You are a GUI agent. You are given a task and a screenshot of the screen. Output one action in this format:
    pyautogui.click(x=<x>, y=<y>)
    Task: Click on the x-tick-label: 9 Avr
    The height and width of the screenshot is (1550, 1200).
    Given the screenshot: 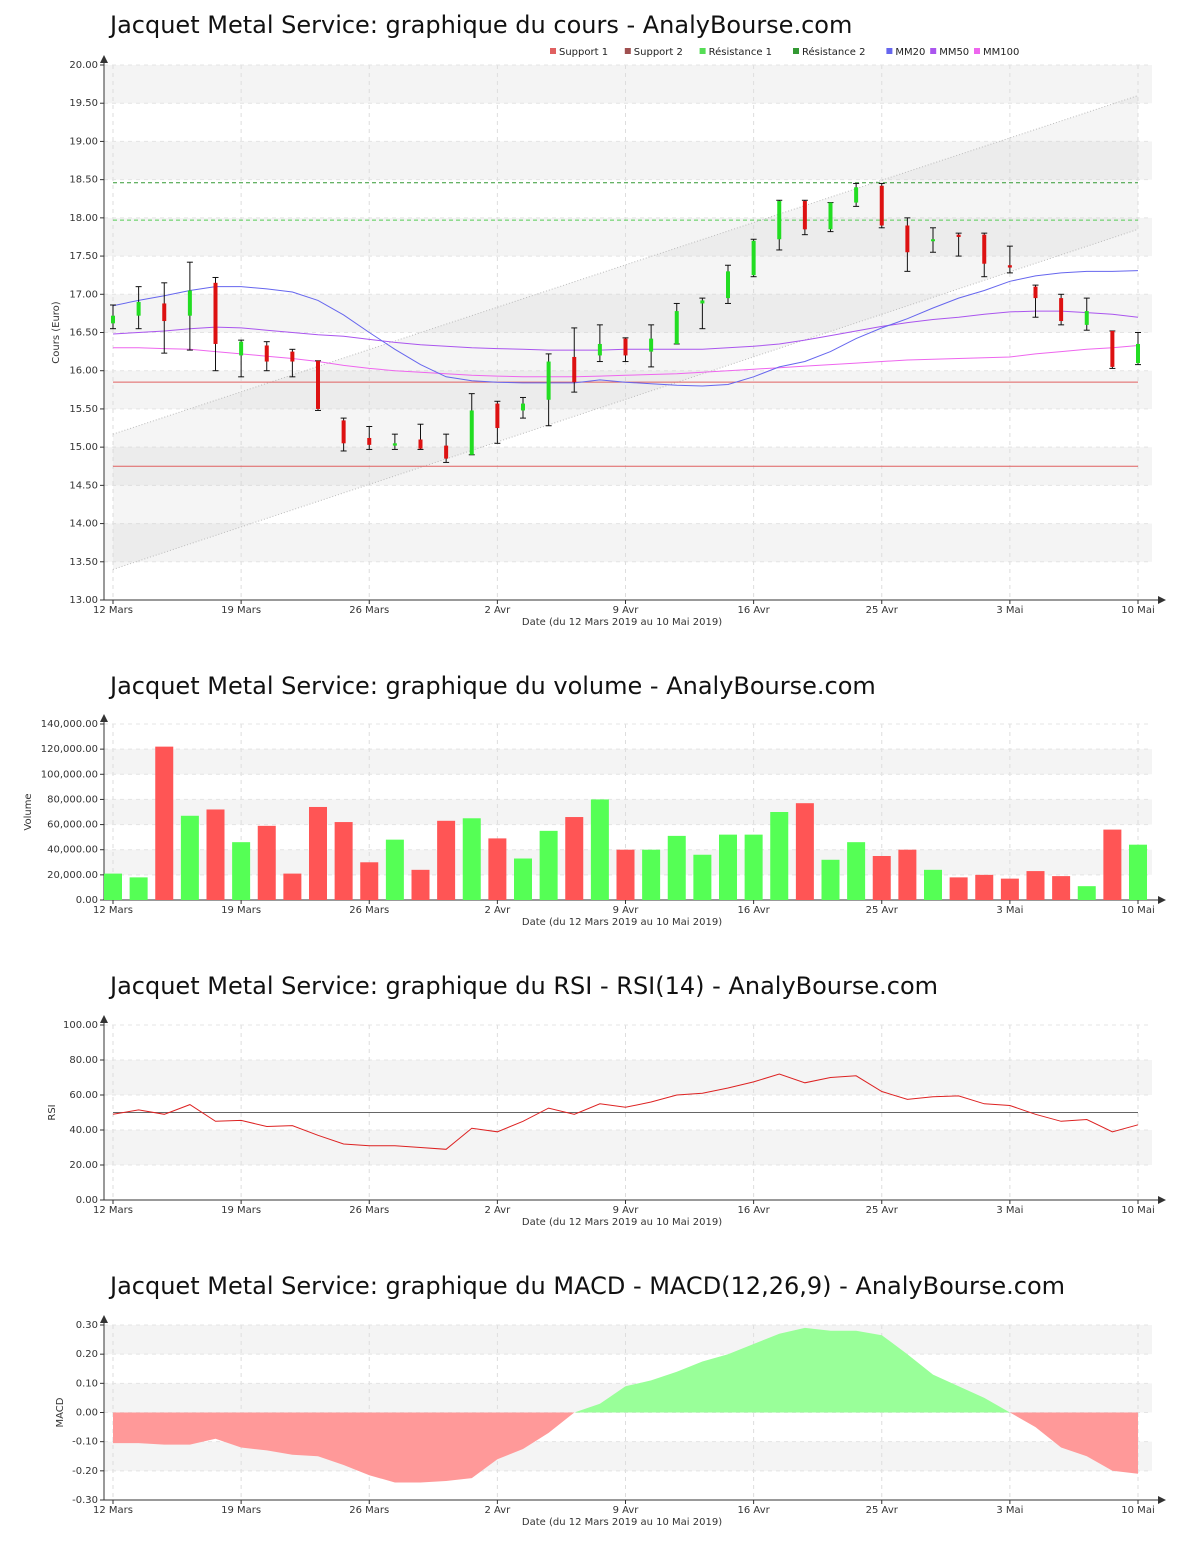 What is the action you would take?
    pyautogui.click(x=626, y=1510)
    